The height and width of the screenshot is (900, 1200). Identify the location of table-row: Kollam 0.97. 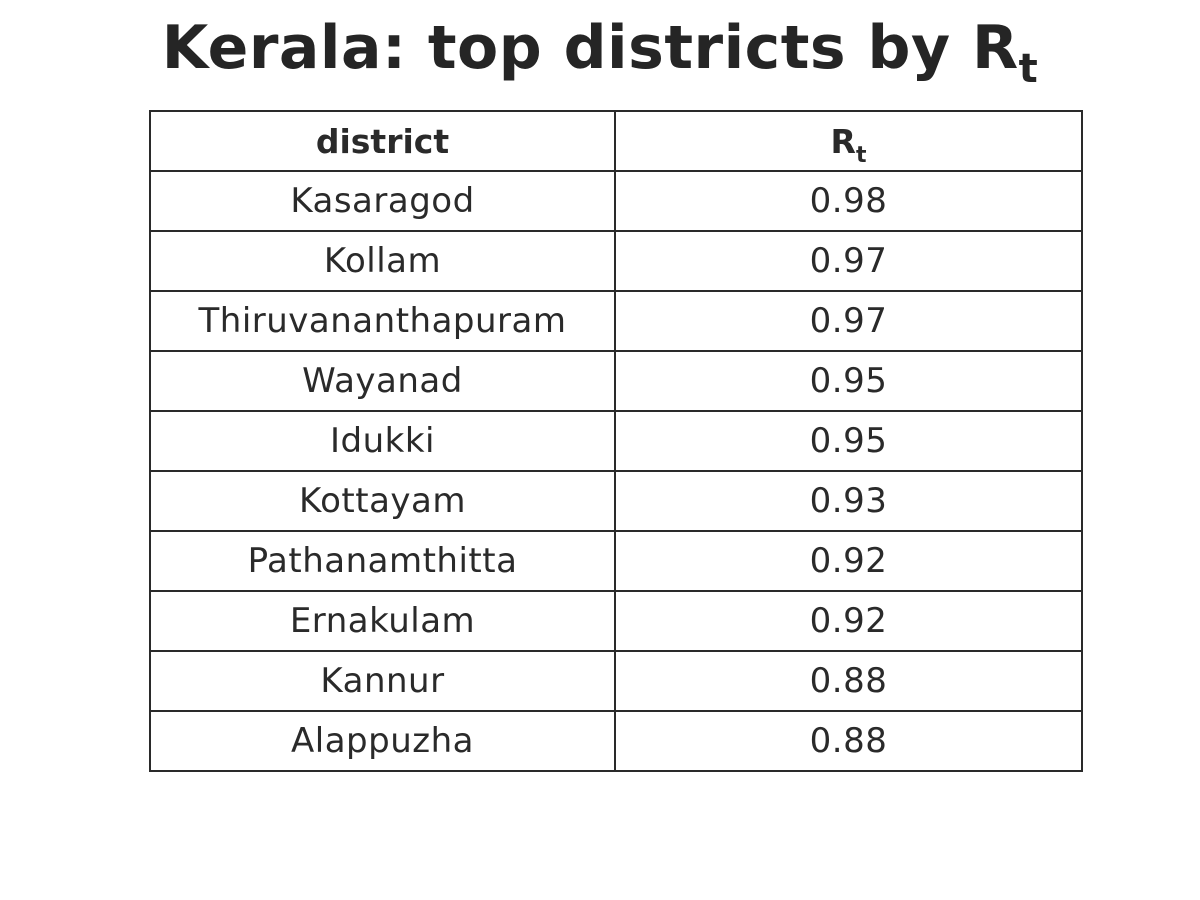
(616, 261).